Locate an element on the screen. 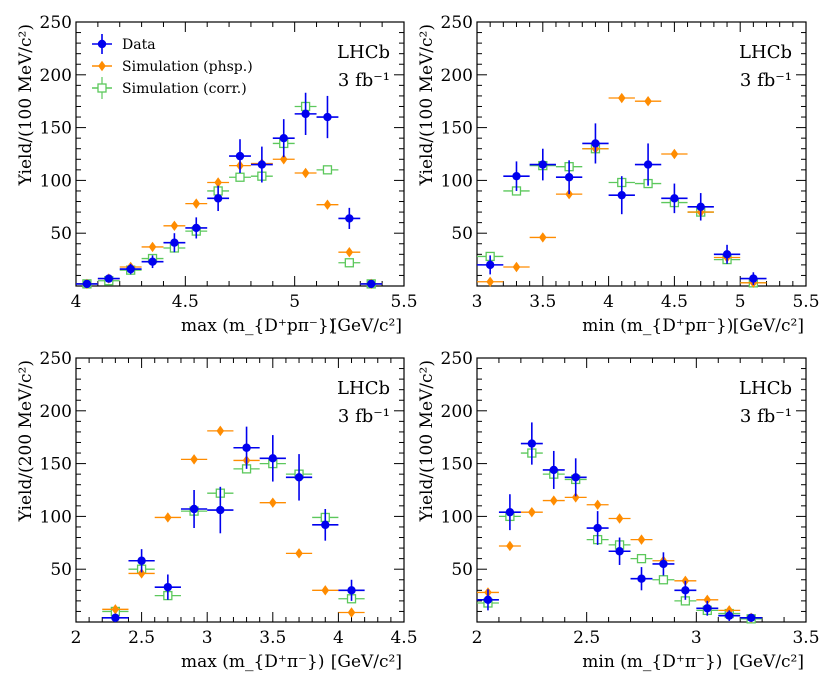 The width and height of the screenshot is (831, 679). series-phsp is located at coordinates (622, 190).